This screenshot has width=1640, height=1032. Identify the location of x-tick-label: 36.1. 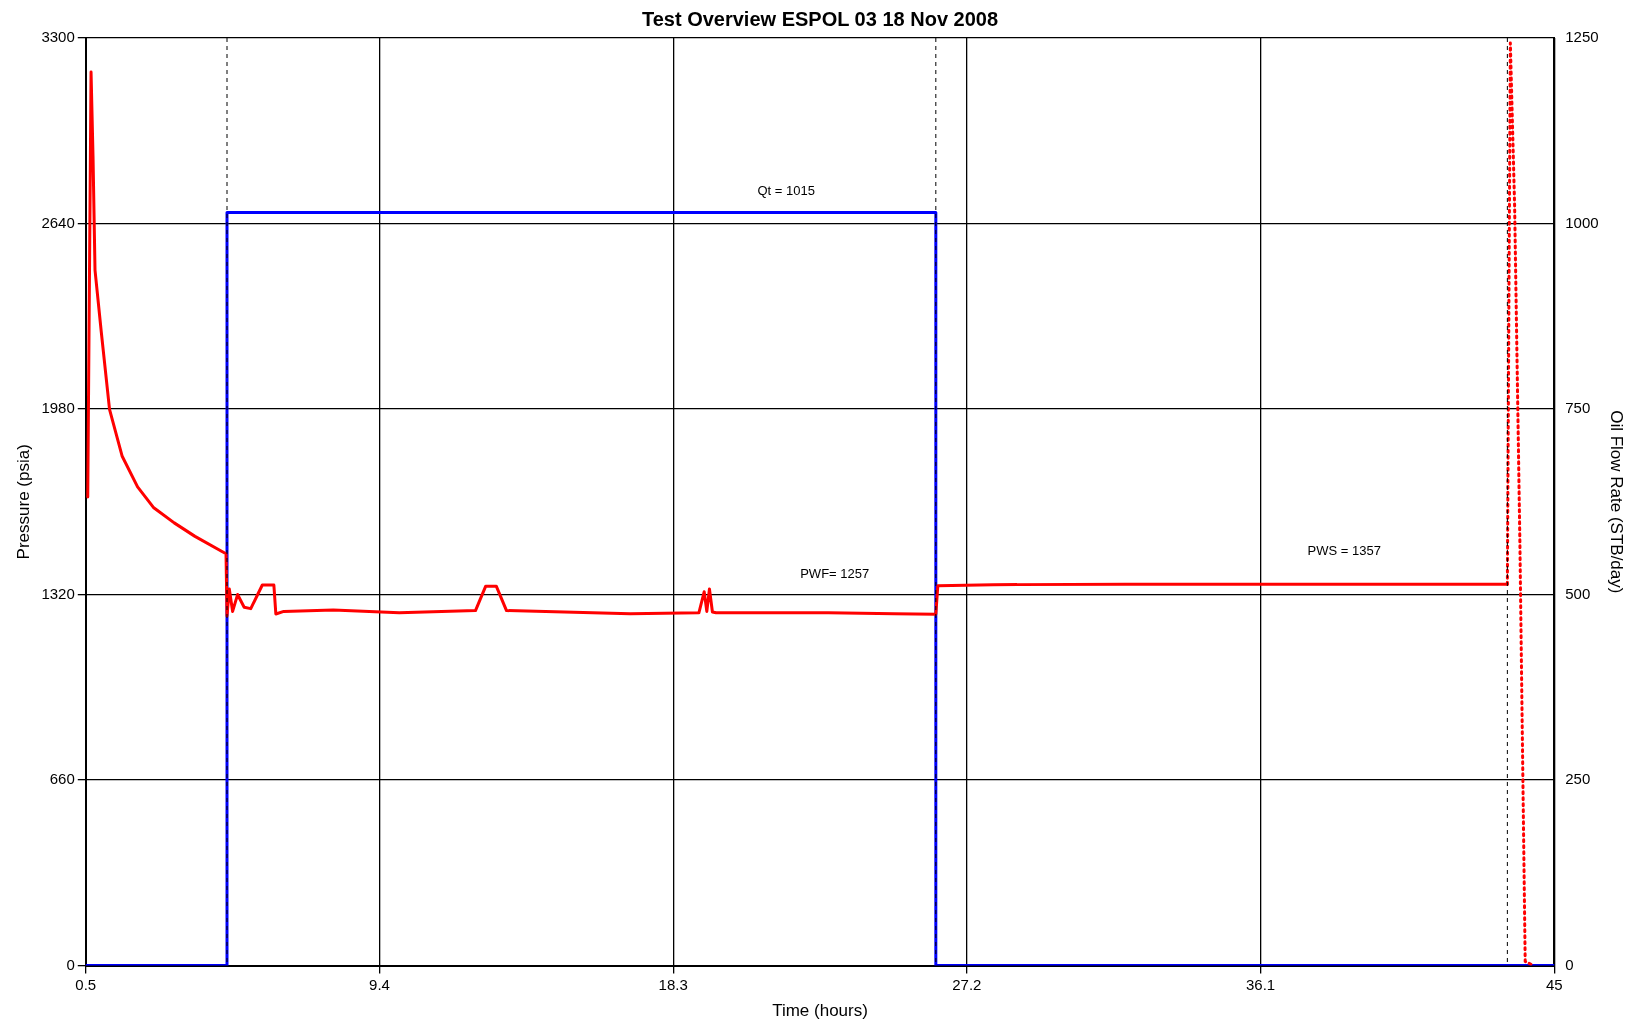
(1260, 984).